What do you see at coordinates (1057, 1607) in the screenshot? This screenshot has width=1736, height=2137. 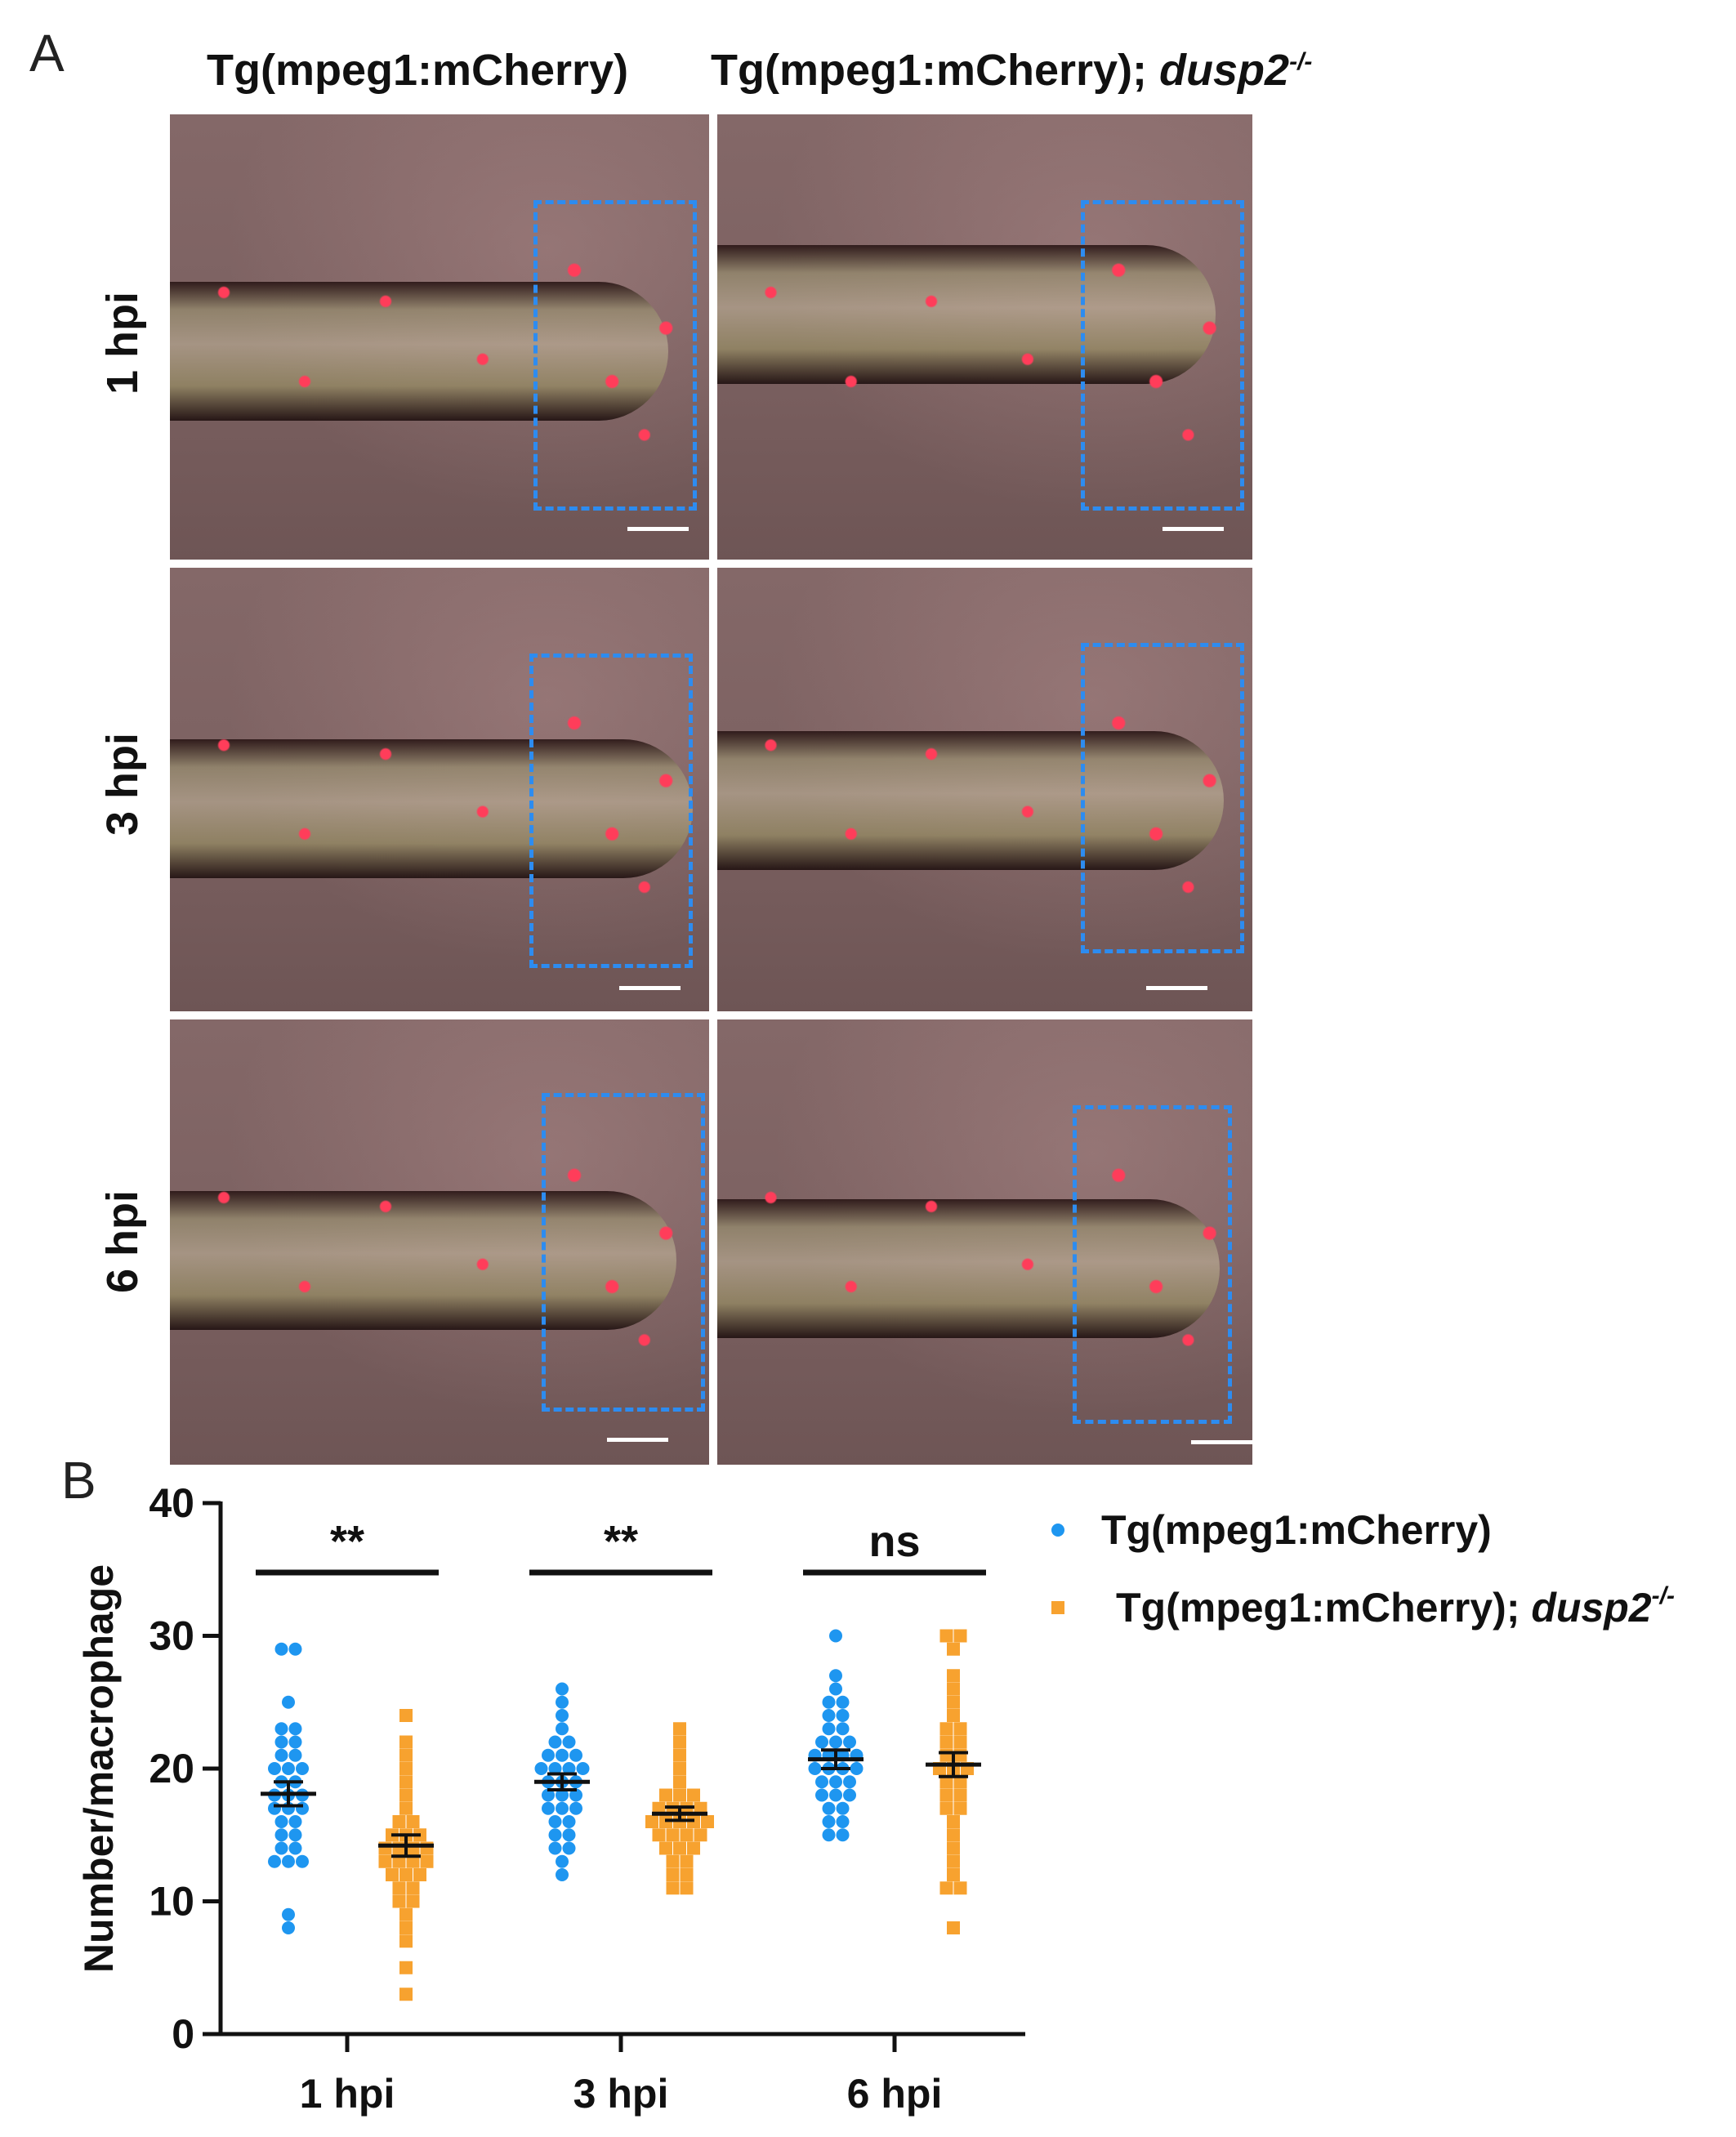 I see `legend-marker-dusp2` at bounding box center [1057, 1607].